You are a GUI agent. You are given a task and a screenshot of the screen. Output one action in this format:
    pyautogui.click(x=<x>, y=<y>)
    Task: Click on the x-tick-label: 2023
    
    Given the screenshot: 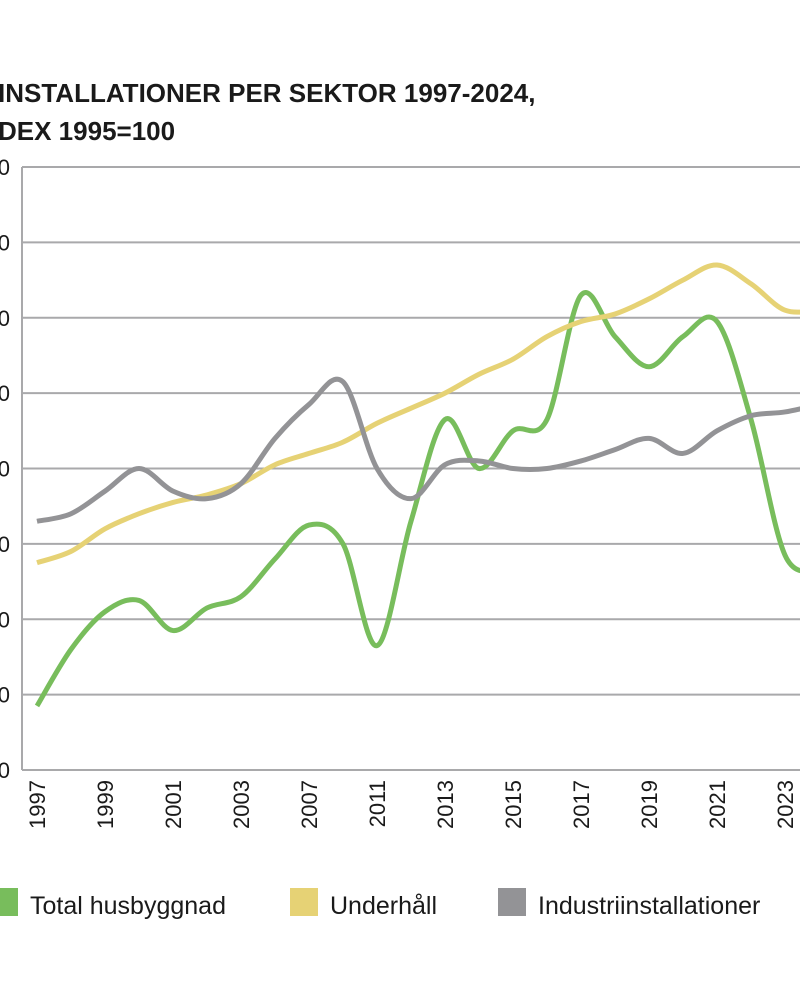 What is the action you would take?
    pyautogui.click(x=785, y=804)
    